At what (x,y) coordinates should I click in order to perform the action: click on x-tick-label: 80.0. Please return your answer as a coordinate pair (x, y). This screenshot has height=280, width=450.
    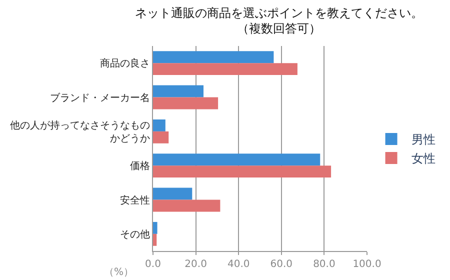
    Looking at the image, I should click on (324, 264).